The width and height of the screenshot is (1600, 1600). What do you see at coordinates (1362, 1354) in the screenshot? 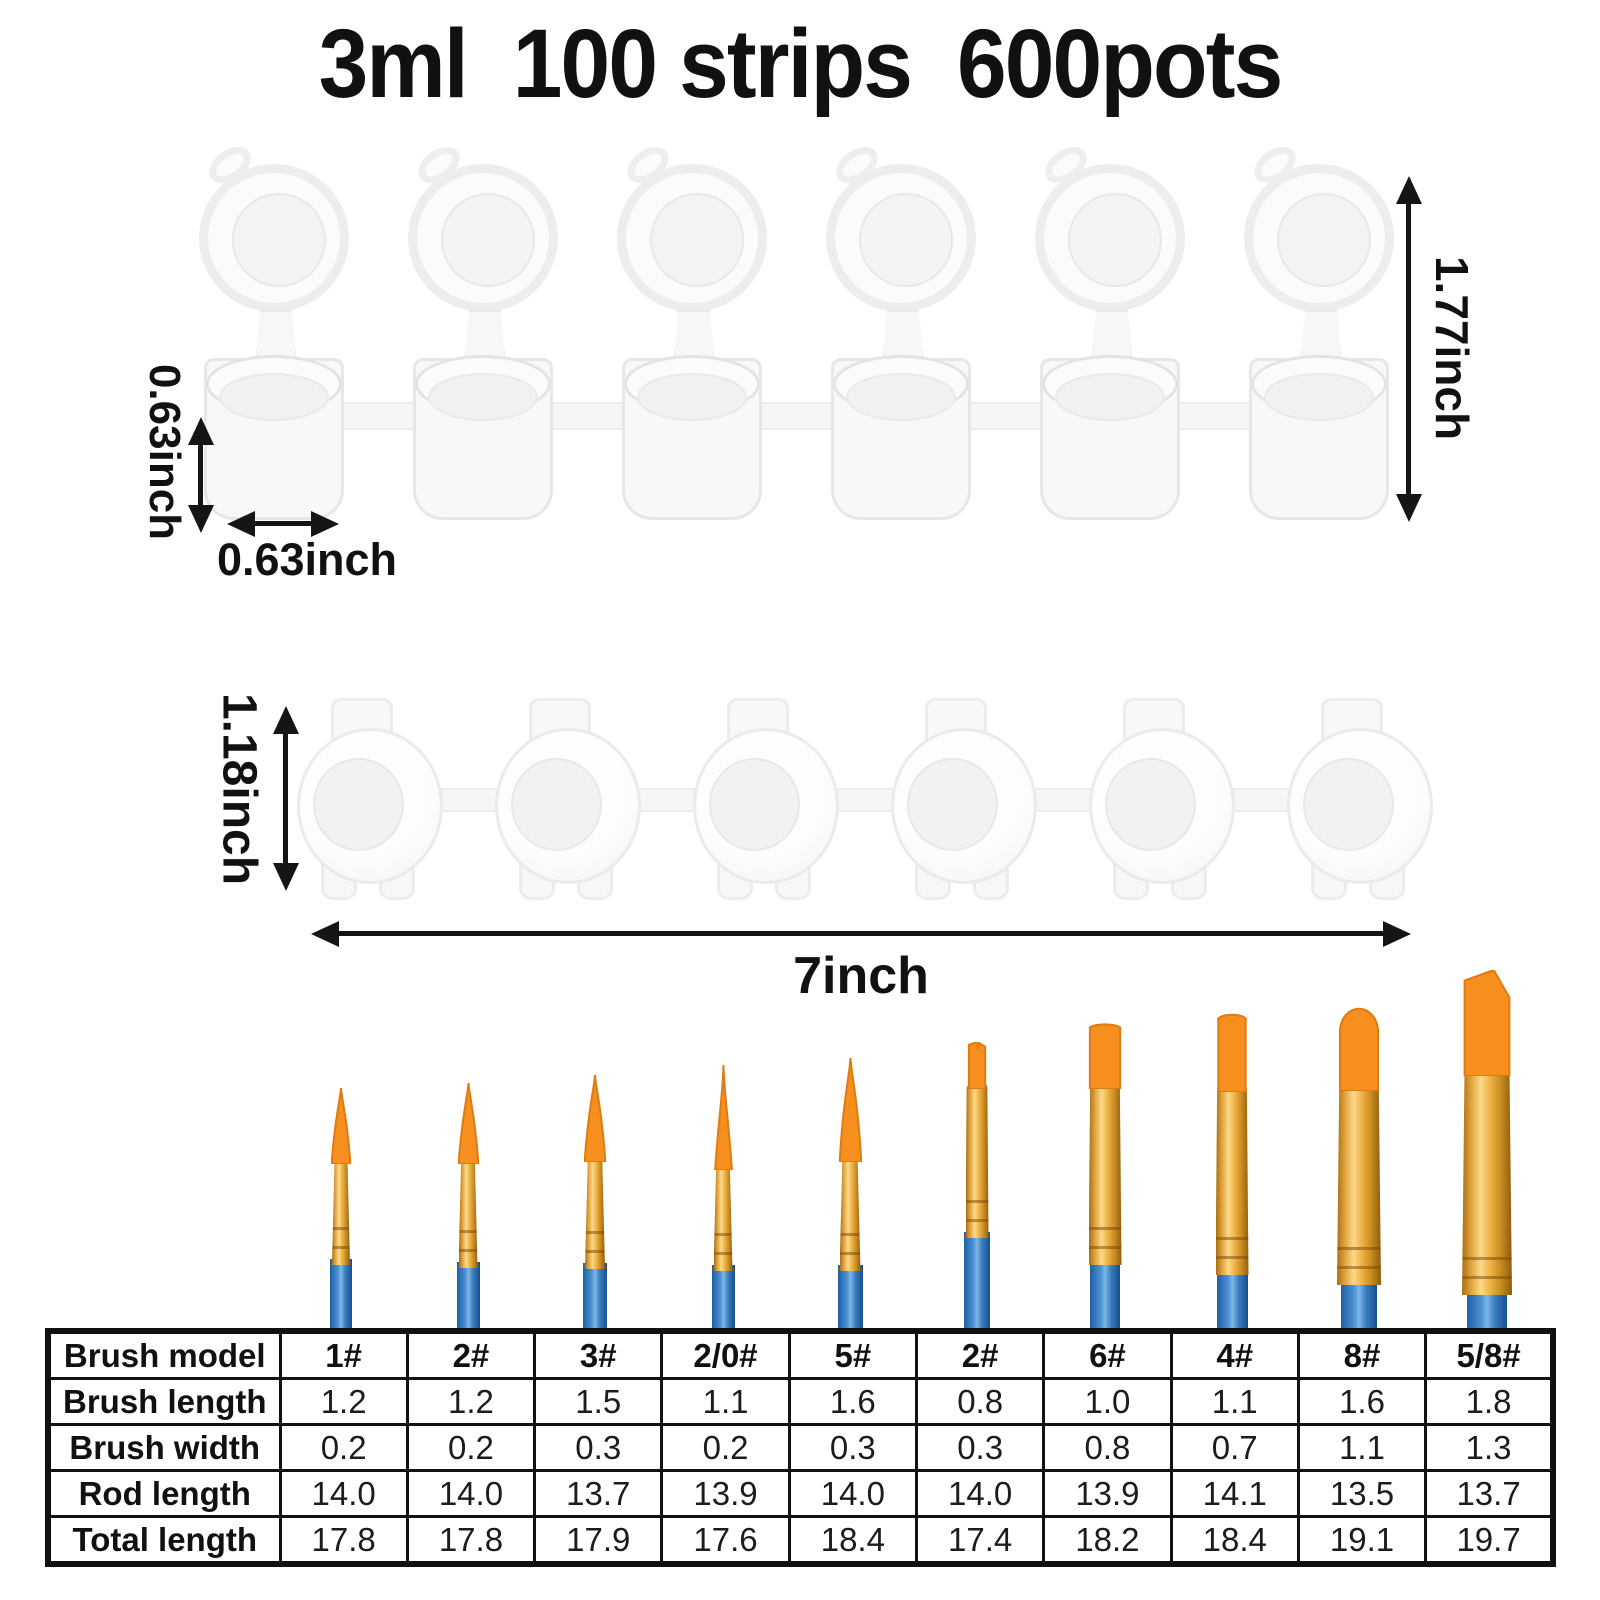
I see `spec-column-header: 8#` at bounding box center [1362, 1354].